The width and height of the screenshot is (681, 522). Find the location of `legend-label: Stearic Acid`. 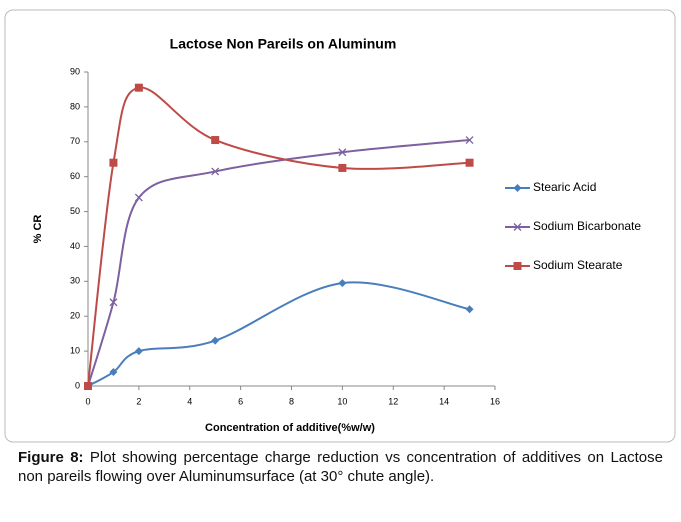

legend-label: Stearic Acid is located at coordinates (564, 187).